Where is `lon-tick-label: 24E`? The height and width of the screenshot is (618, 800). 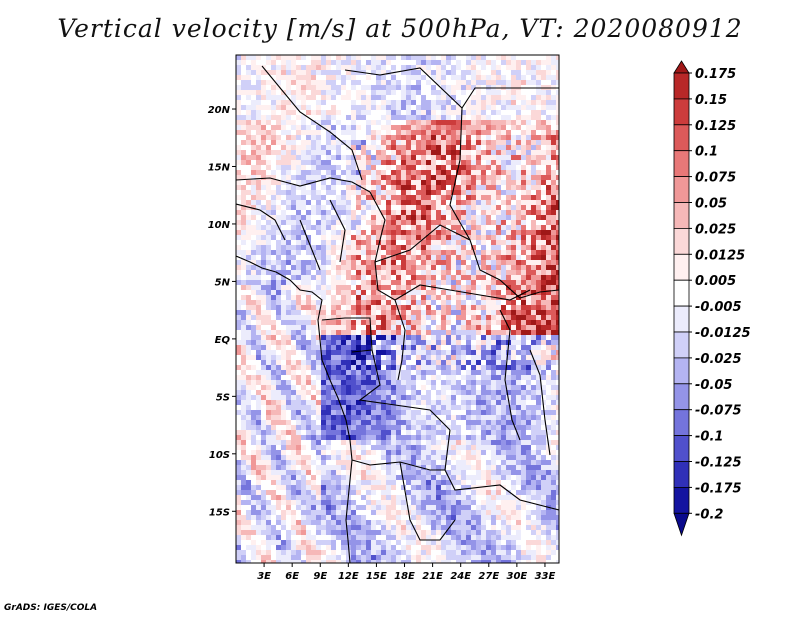
lon-tick-label: 24E is located at coordinates (460, 576).